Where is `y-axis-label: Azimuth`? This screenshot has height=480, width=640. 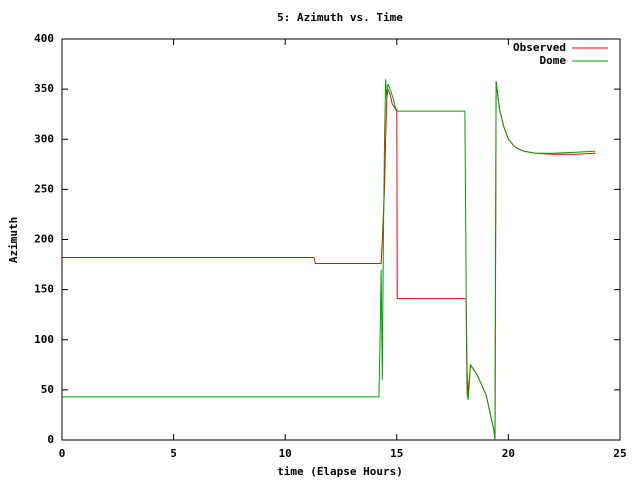 y-axis-label: Azimuth is located at coordinates (13, 240).